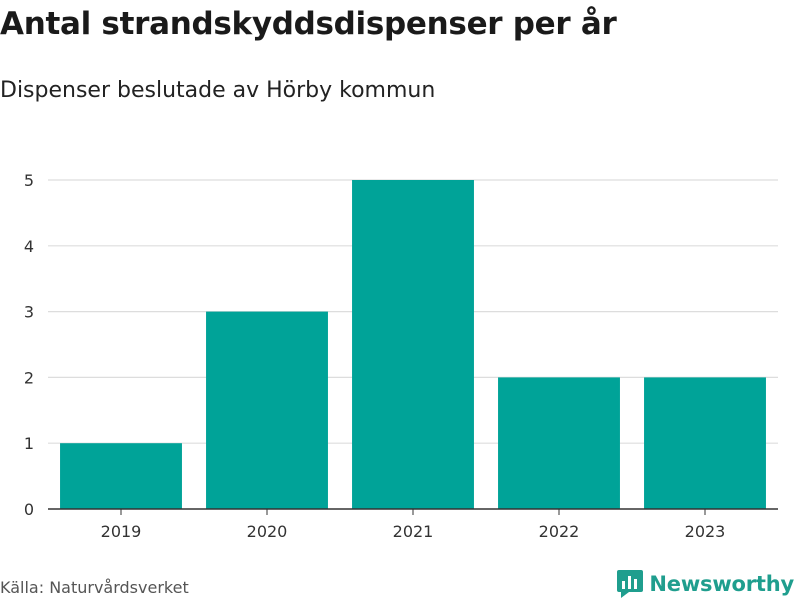  I want to click on x-tick-label: 2022, so click(559, 531).